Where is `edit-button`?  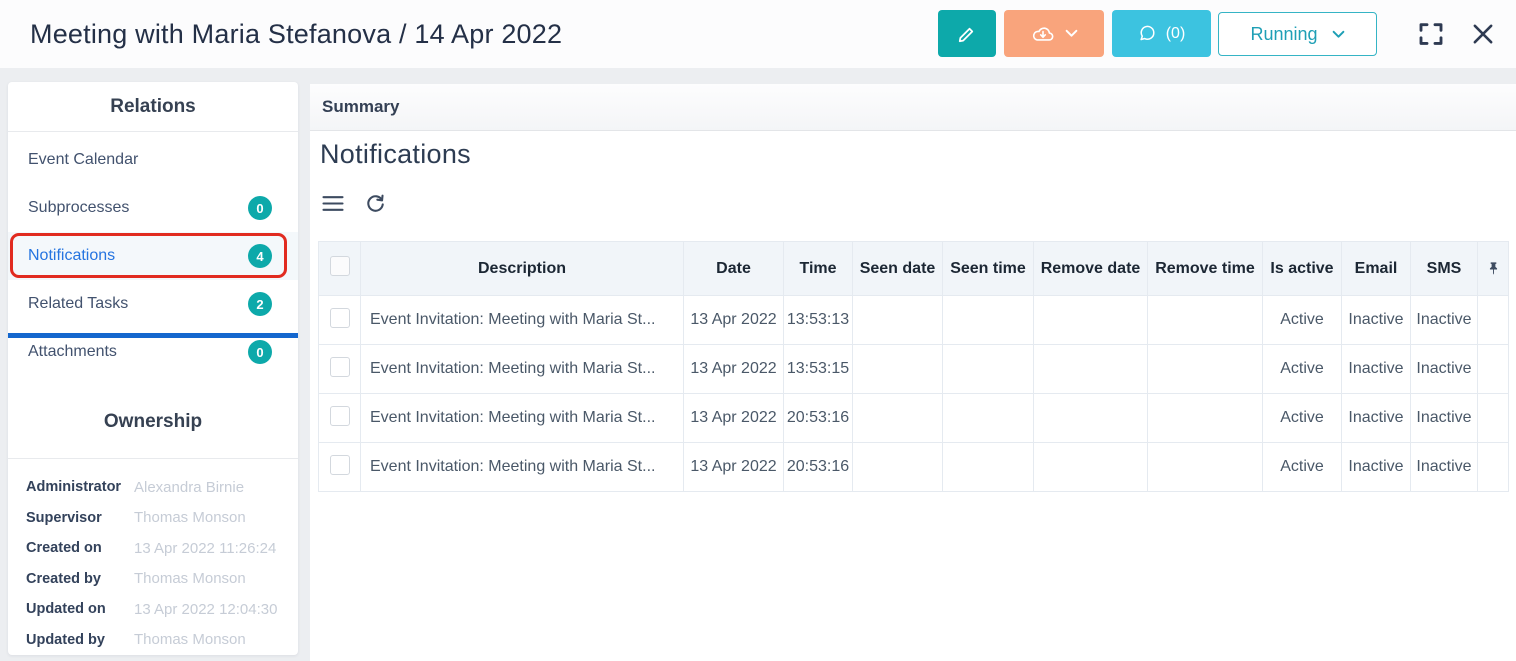
edit-button is located at coordinates (967, 33).